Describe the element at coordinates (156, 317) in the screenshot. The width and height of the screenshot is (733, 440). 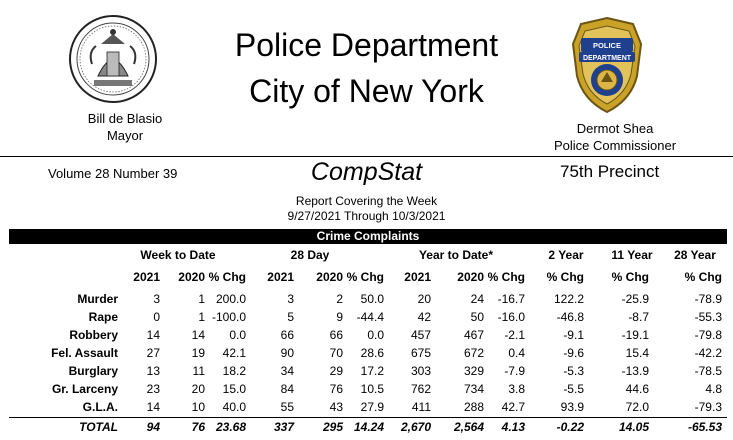
I see `table-cell: 0` at that location.